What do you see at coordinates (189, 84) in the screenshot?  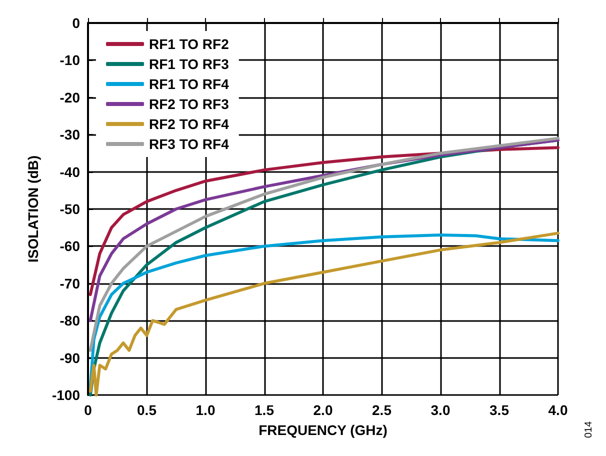 I see `legend-label: RF1 TO RF4` at bounding box center [189, 84].